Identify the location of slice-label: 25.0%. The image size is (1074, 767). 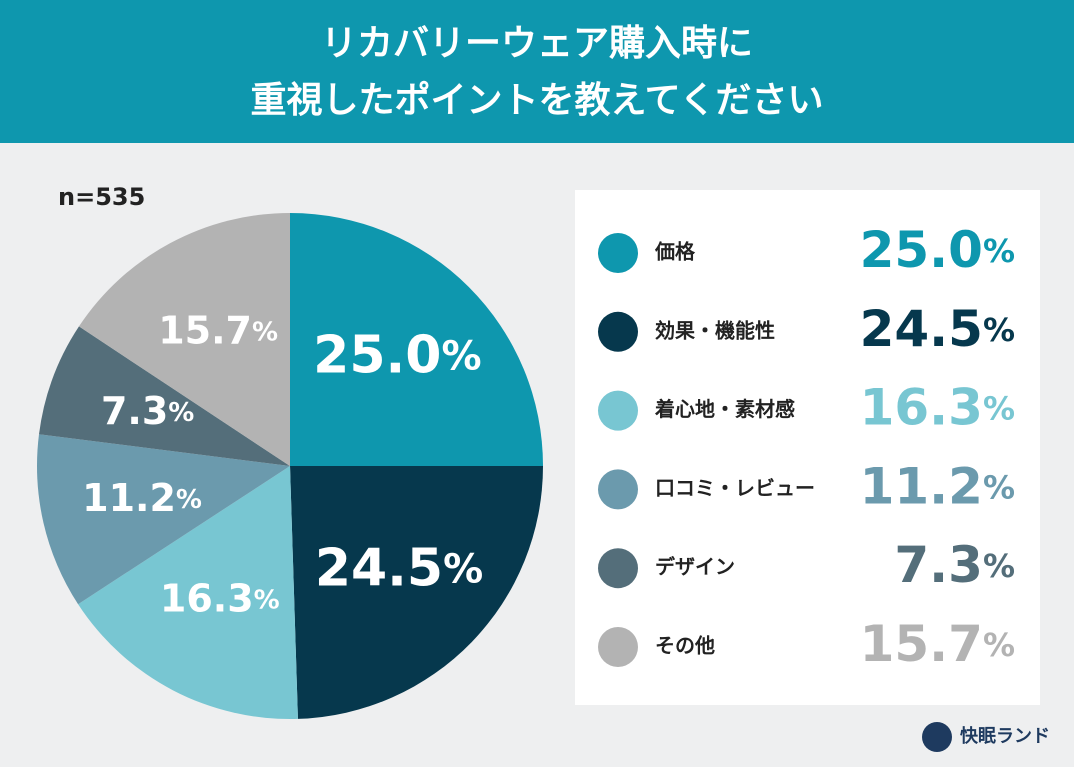
(397, 356).